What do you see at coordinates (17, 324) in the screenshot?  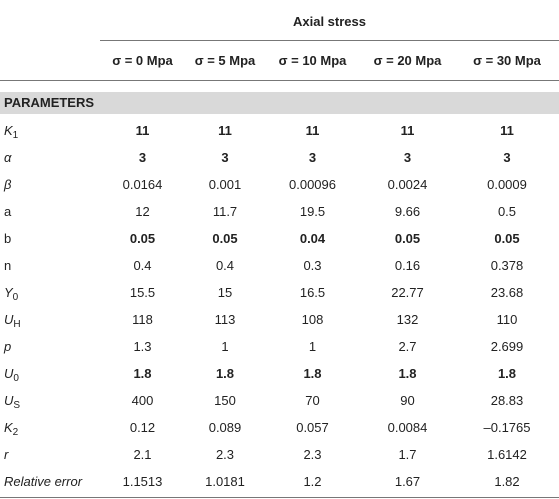 I see `subscript: H` at bounding box center [17, 324].